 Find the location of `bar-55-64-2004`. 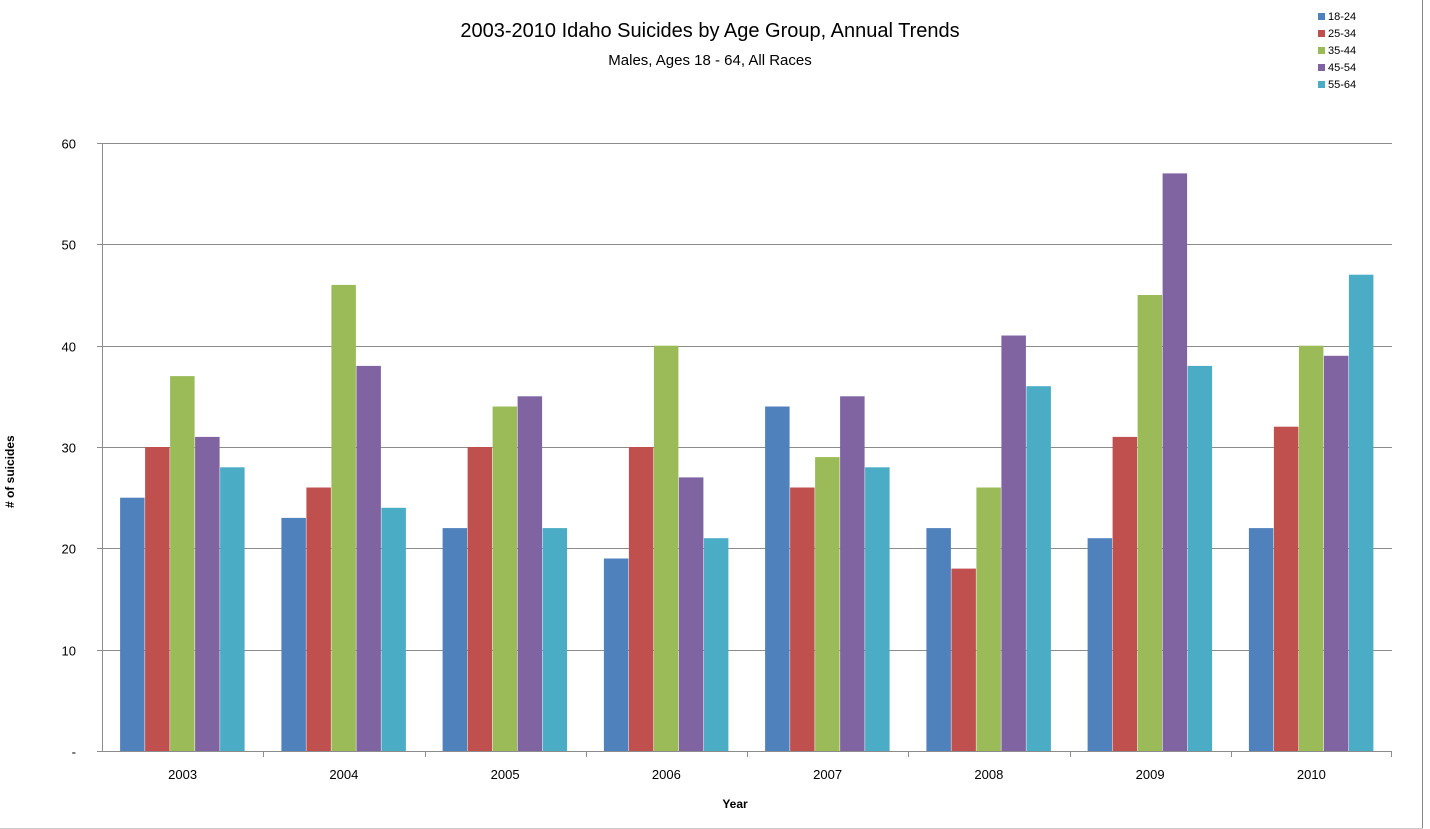

bar-55-64-2004 is located at coordinates (393, 629).